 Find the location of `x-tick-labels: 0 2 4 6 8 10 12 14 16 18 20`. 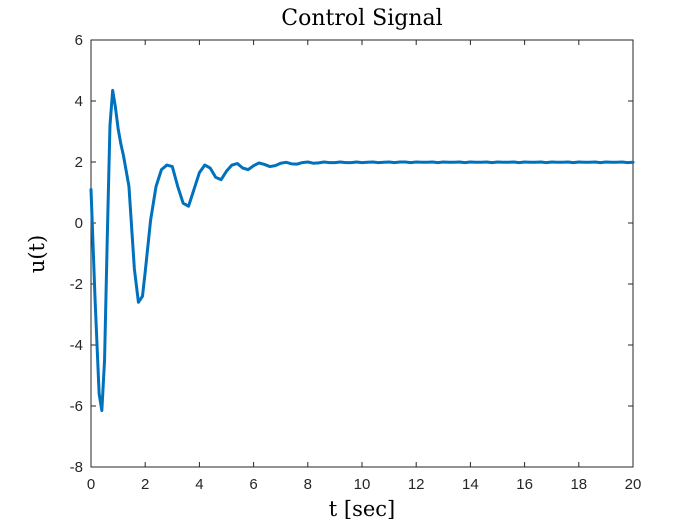

x-tick-labels: 0 2 4 6 8 10 12 14 16 18 20 is located at coordinates (364, 484).